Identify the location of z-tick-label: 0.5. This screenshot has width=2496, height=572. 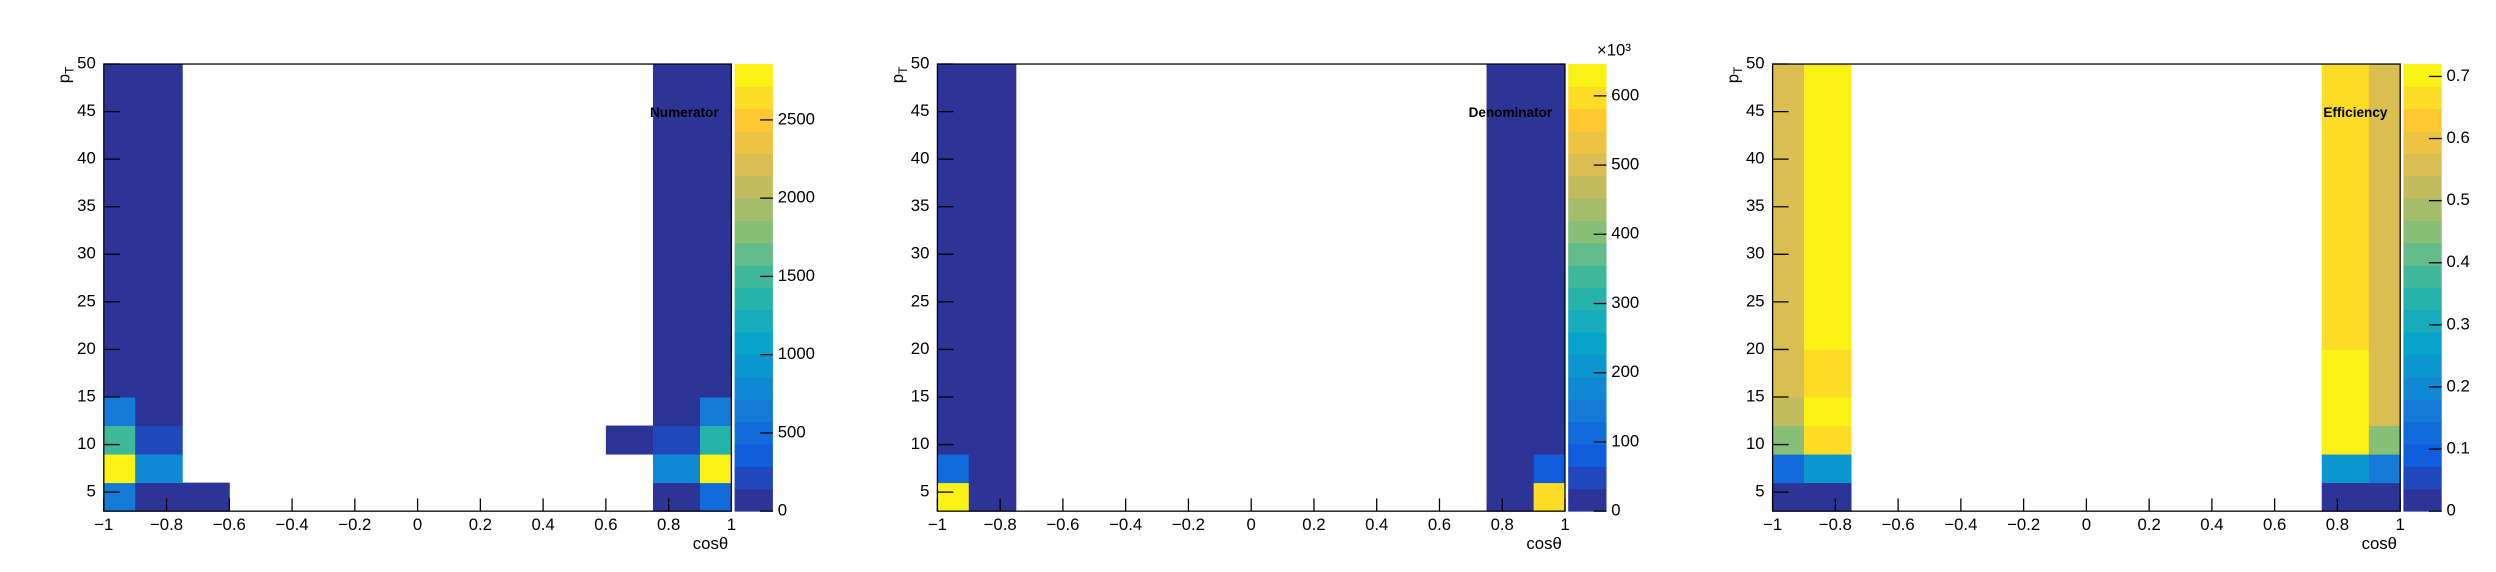
(2457, 199).